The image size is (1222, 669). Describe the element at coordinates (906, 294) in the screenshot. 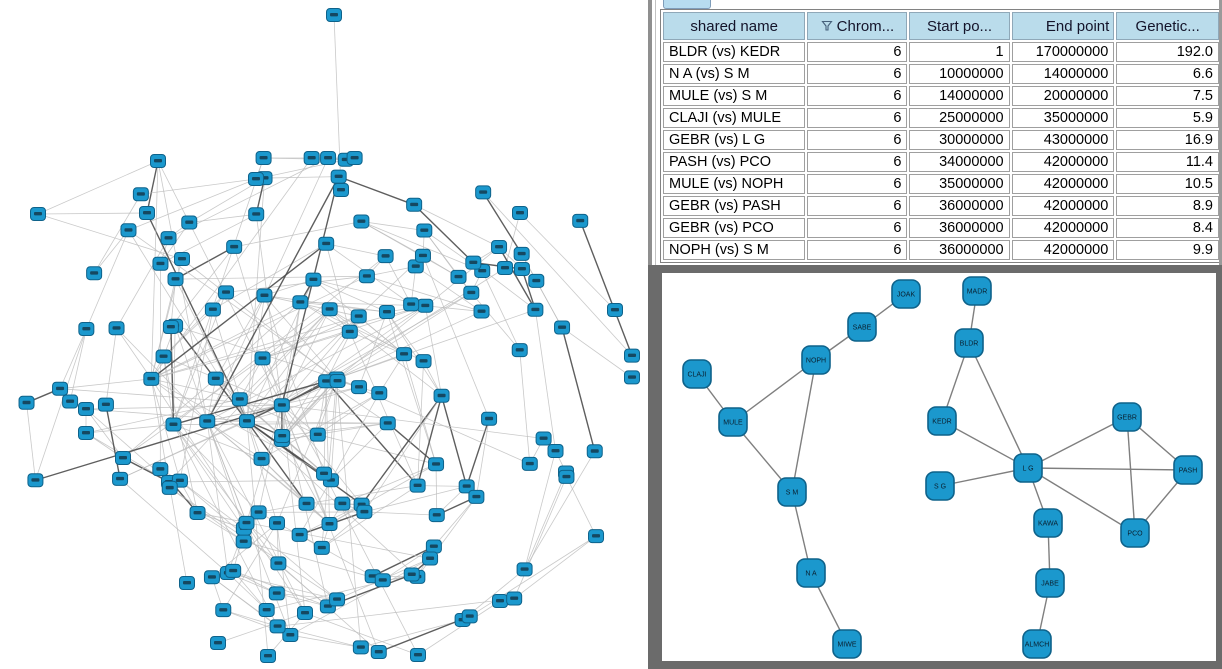

I see `network-node-joak: JOAK` at that location.